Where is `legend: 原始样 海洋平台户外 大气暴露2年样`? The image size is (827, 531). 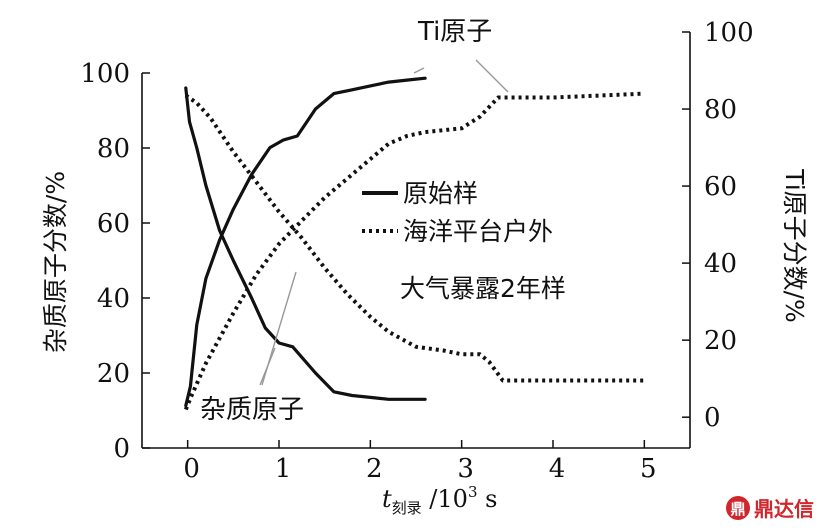
legend: 原始样 海洋平台户外 大气暴露2年样 is located at coordinates (464, 241).